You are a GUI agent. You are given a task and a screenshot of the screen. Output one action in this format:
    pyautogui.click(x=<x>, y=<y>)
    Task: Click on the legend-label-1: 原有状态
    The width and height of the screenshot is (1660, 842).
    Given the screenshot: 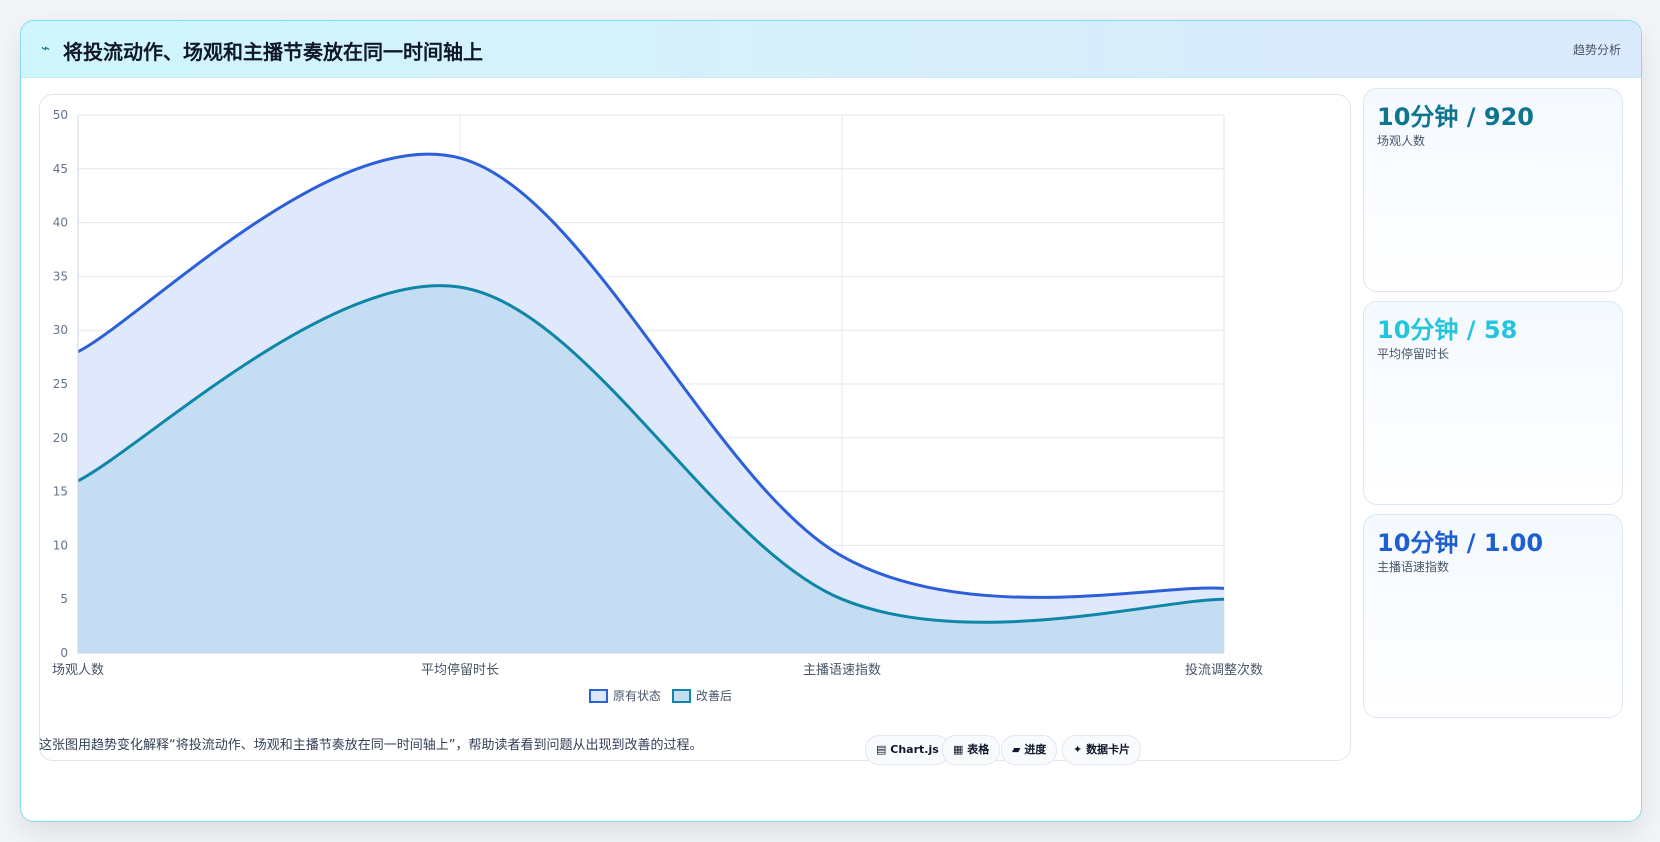 What is the action you would take?
    pyautogui.click(x=637, y=696)
    